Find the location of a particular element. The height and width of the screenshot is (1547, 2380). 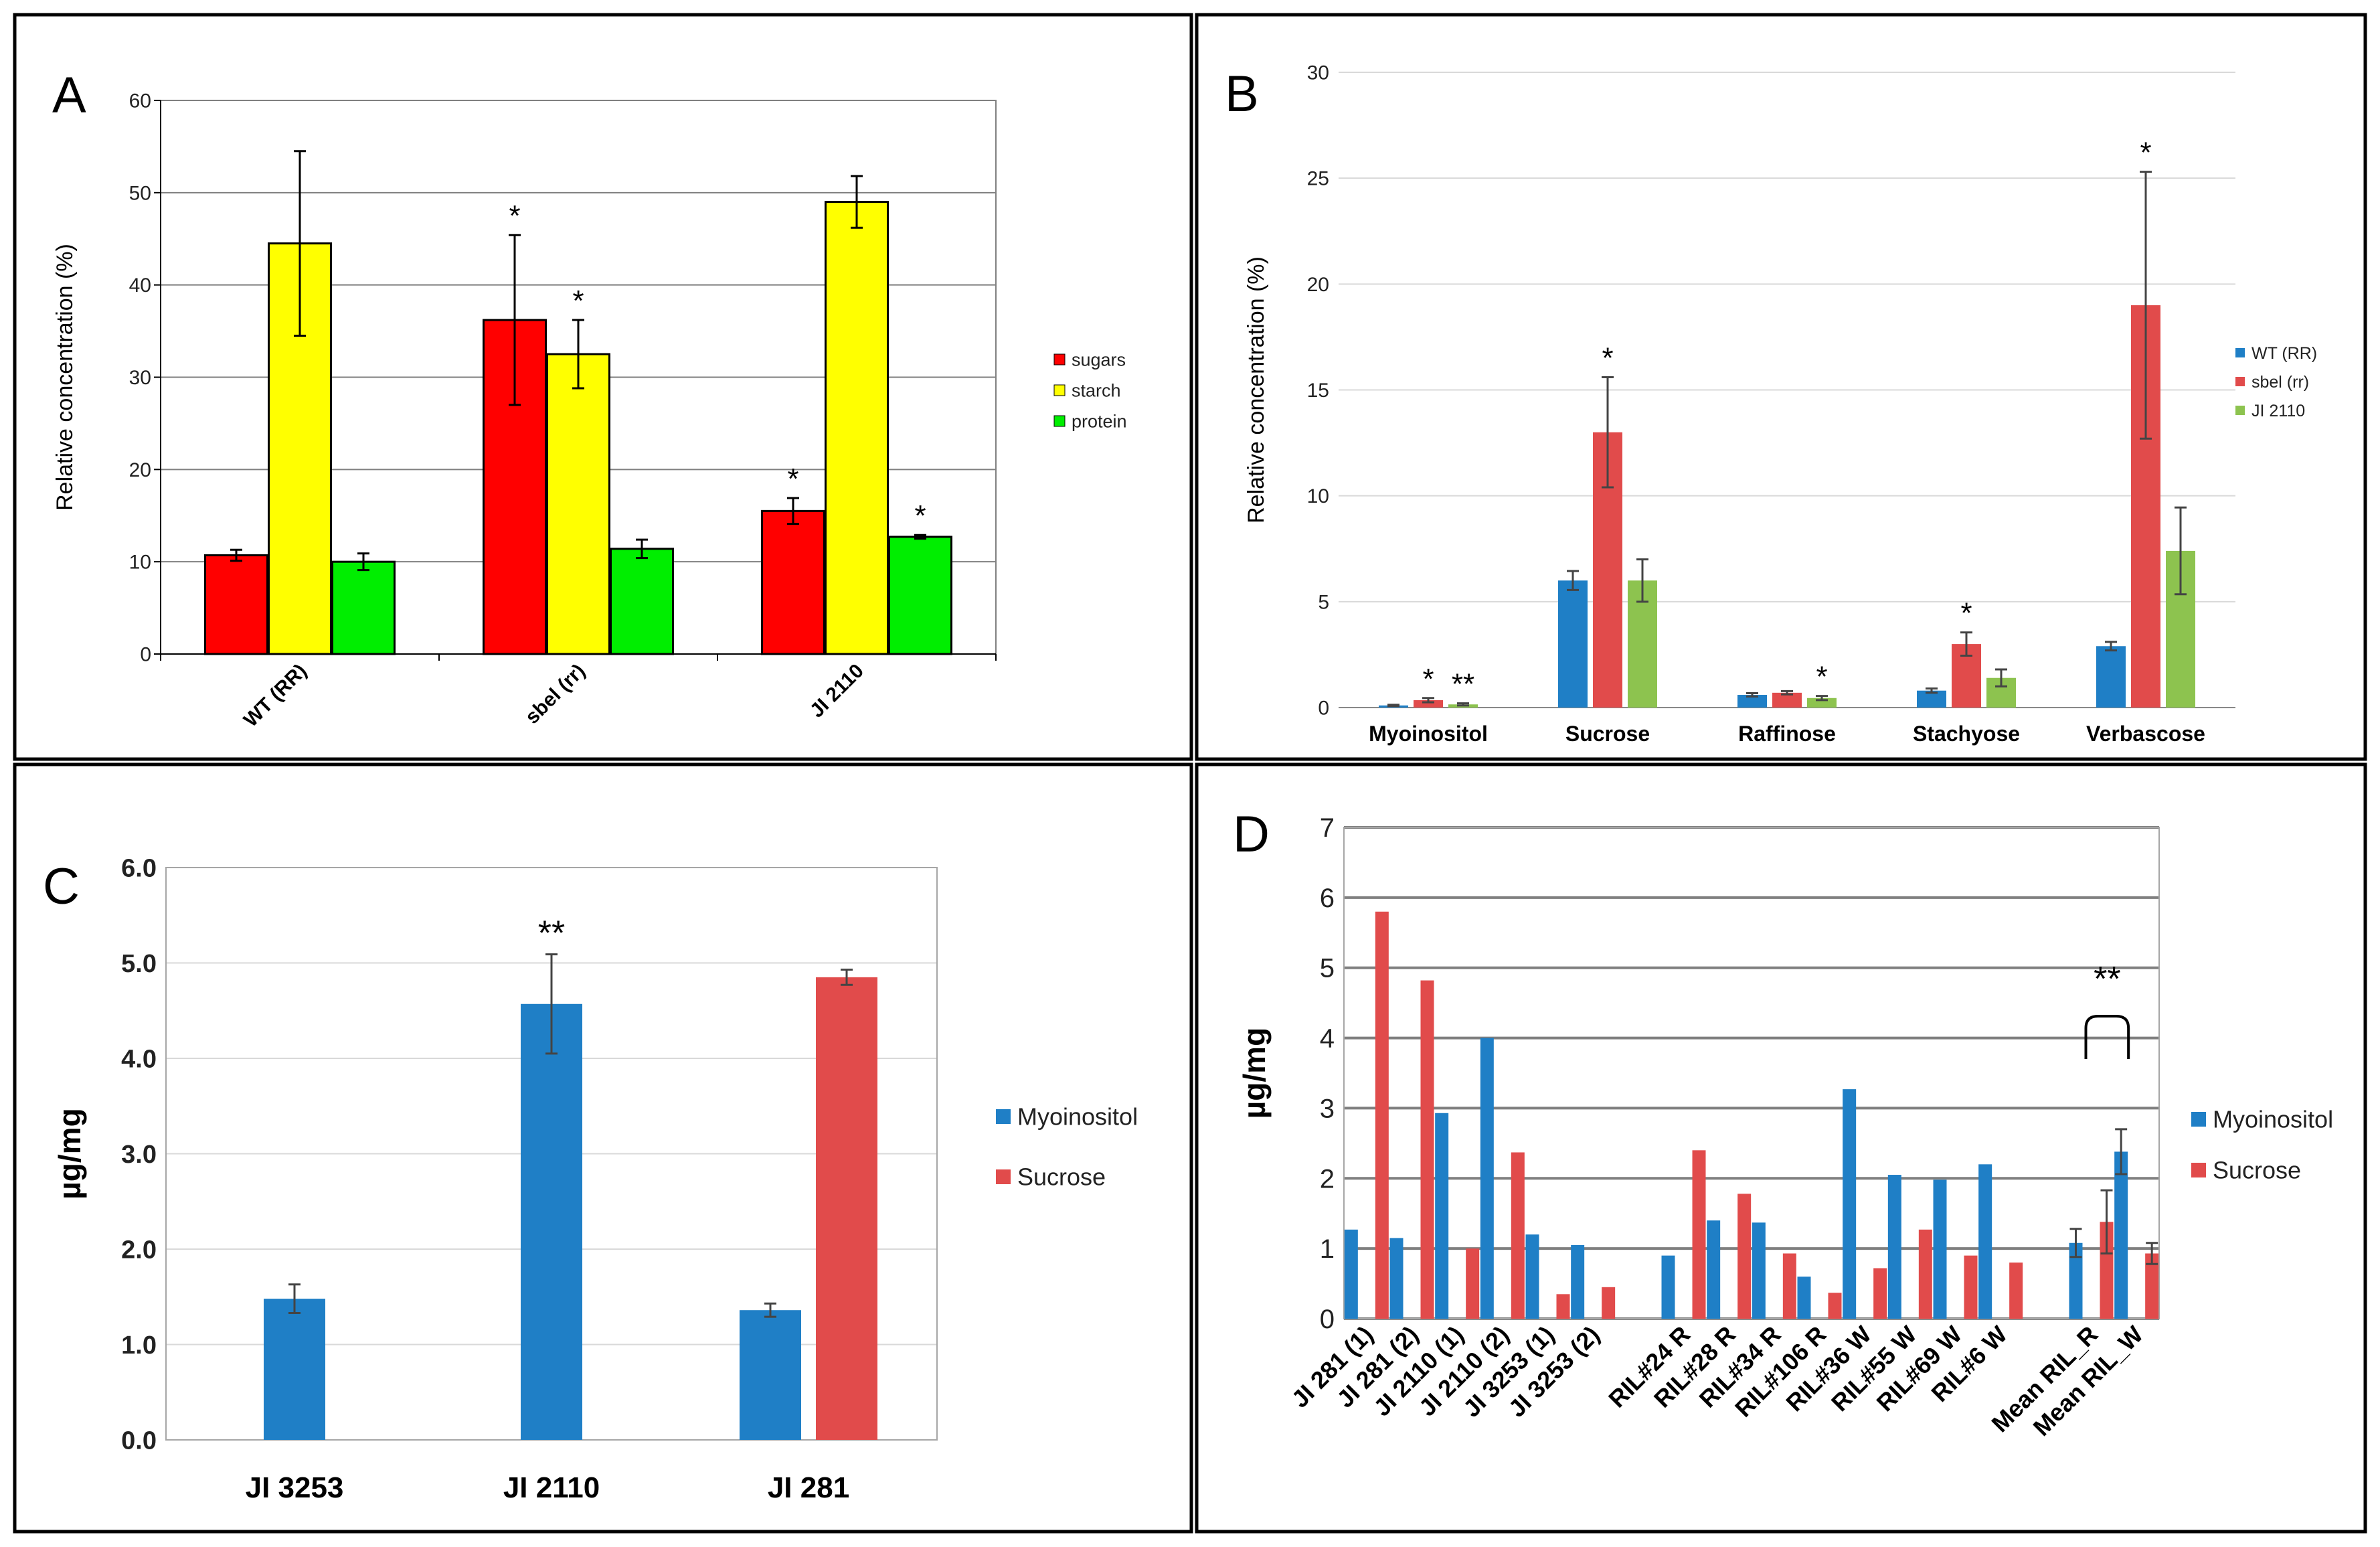

y-tick-label: 4 is located at coordinates (1327, 1039).